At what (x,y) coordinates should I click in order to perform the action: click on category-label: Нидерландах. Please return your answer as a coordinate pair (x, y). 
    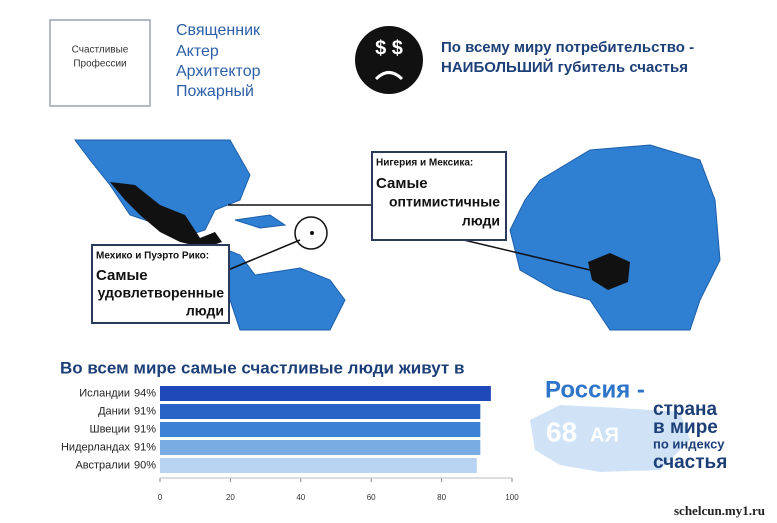
    Looking at the image, I should click on (96, 447).